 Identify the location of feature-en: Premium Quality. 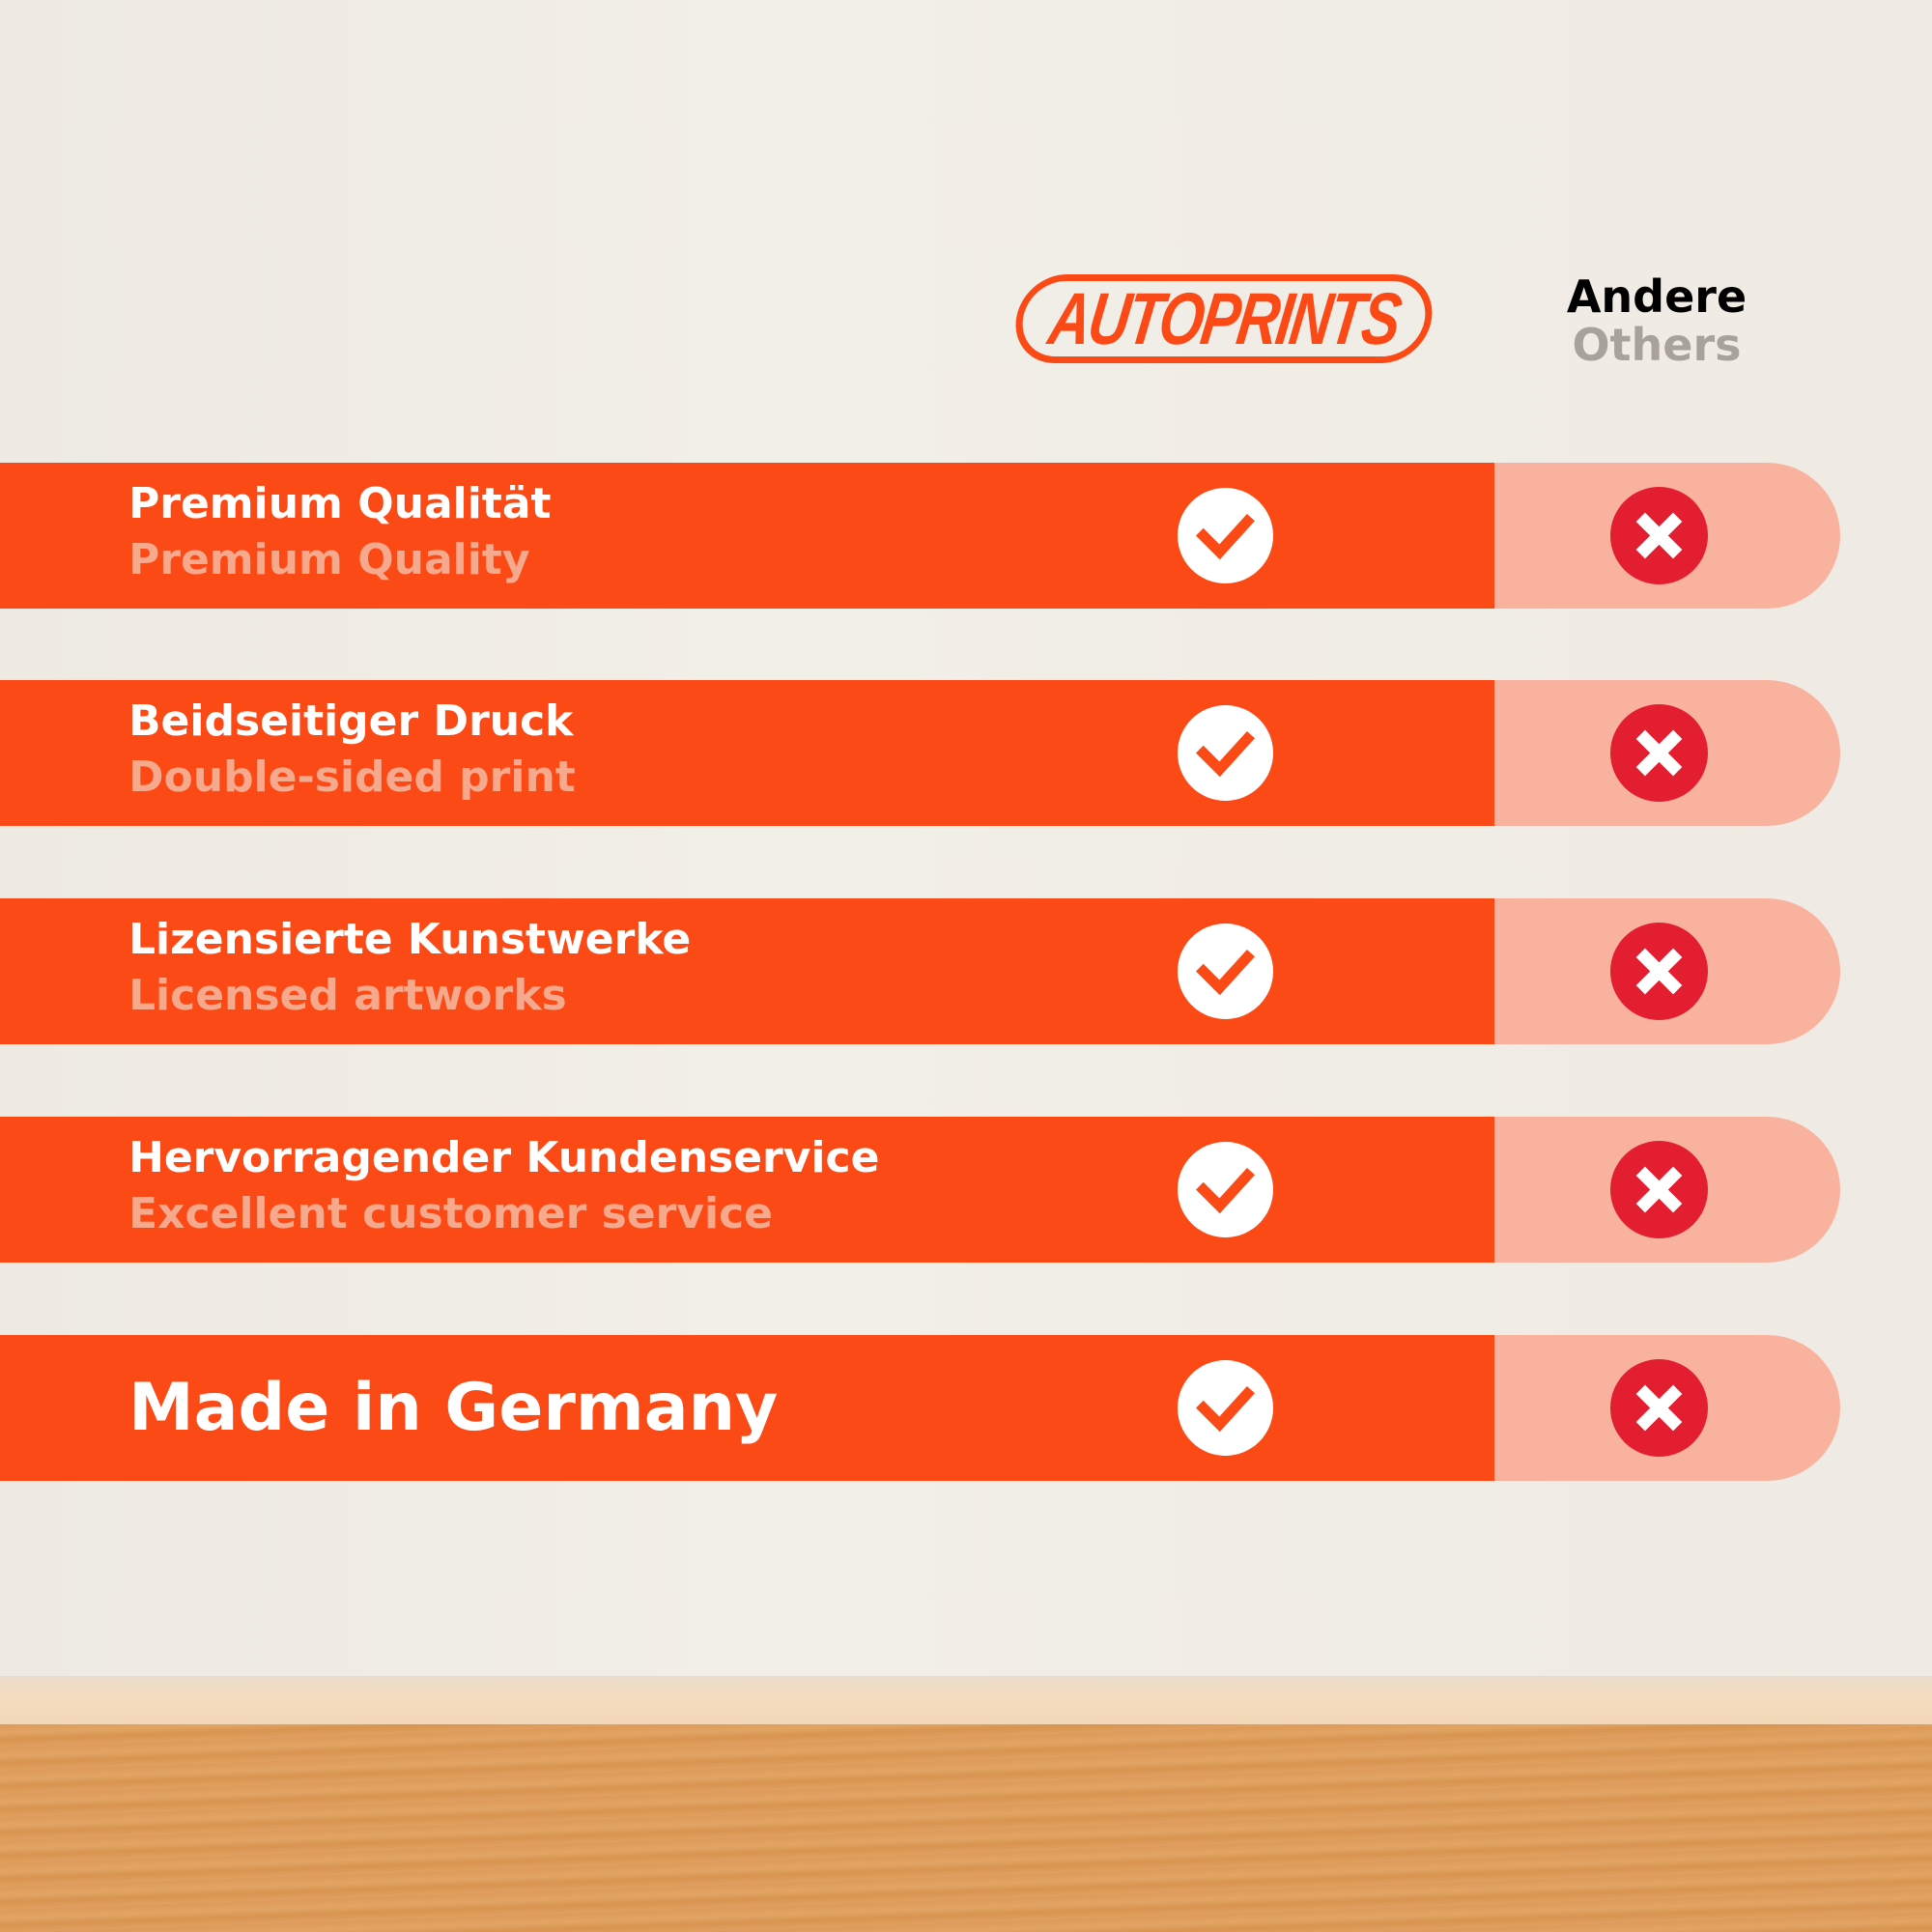
(329, 559).